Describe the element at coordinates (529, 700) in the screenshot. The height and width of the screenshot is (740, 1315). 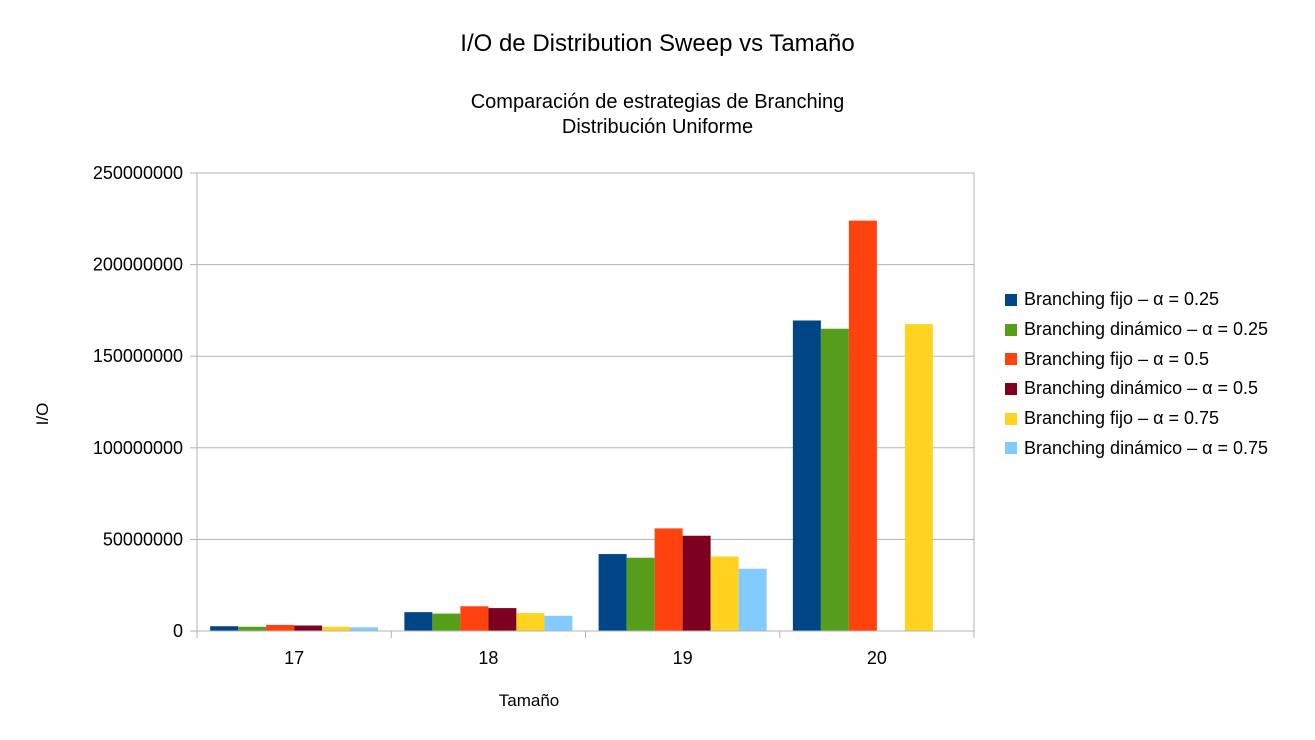
I see `x-axis-label: Tamaño` at that location.